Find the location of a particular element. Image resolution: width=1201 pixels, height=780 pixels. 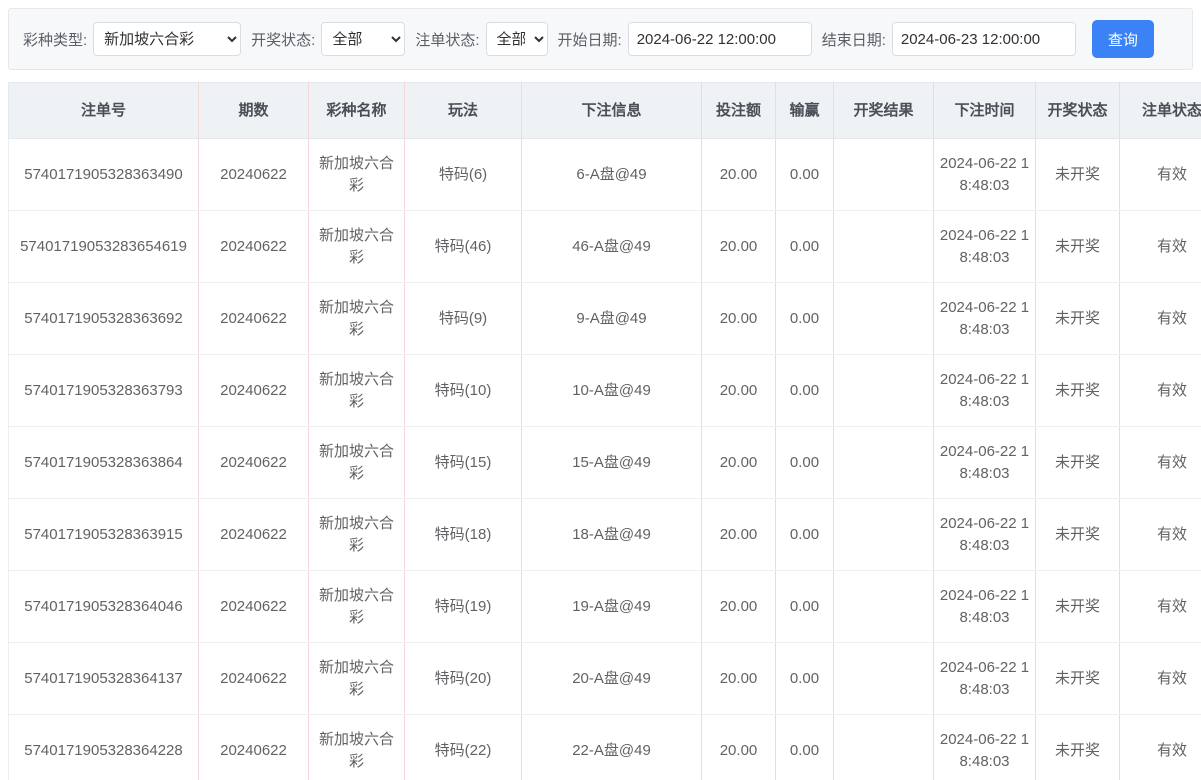

header-play: 玩法 is located at coordinates (463, 110).